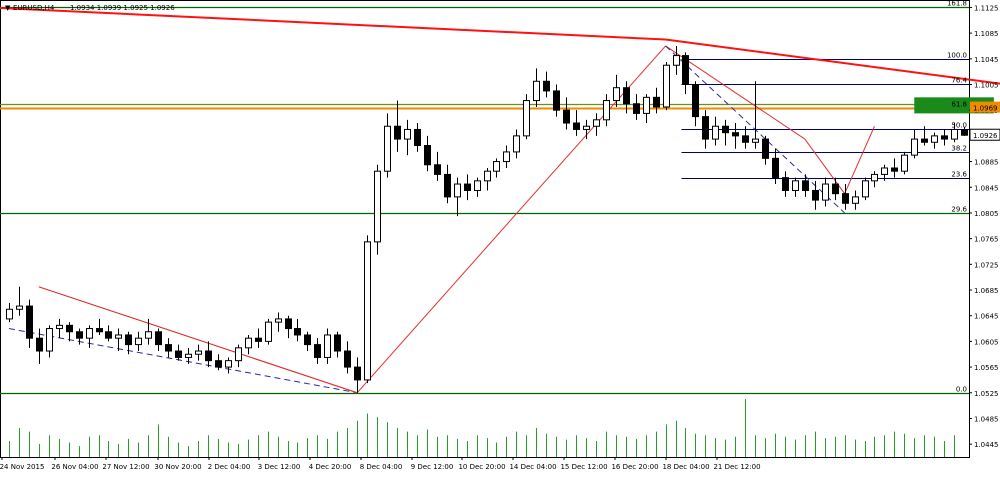 This screenshot has width=1000, height=477. What do you see at coordinates (959, 175) in the screenshot?
I see `fib-level-label: 23.6` at bounding box center [959, 175].